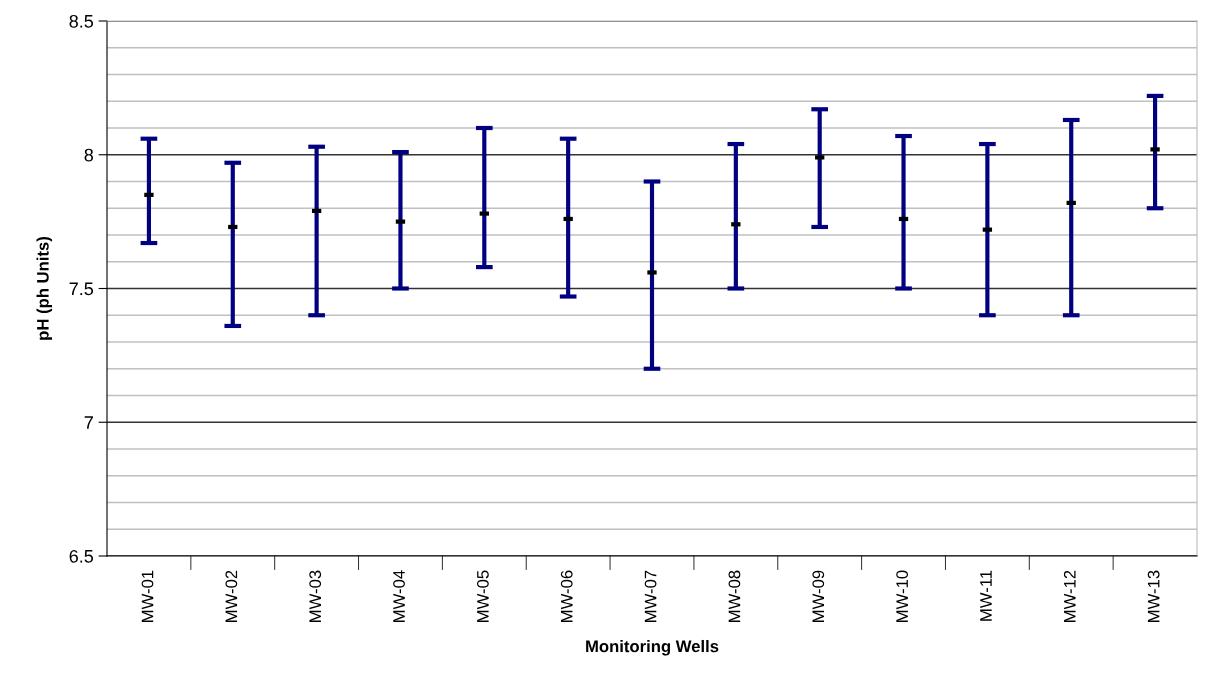 The height and width of the screenshot is (685, 1222). Describe the element at coordinates (1069, 596) in the screenshot. I see `x-tick-label: MW-12` at that location.